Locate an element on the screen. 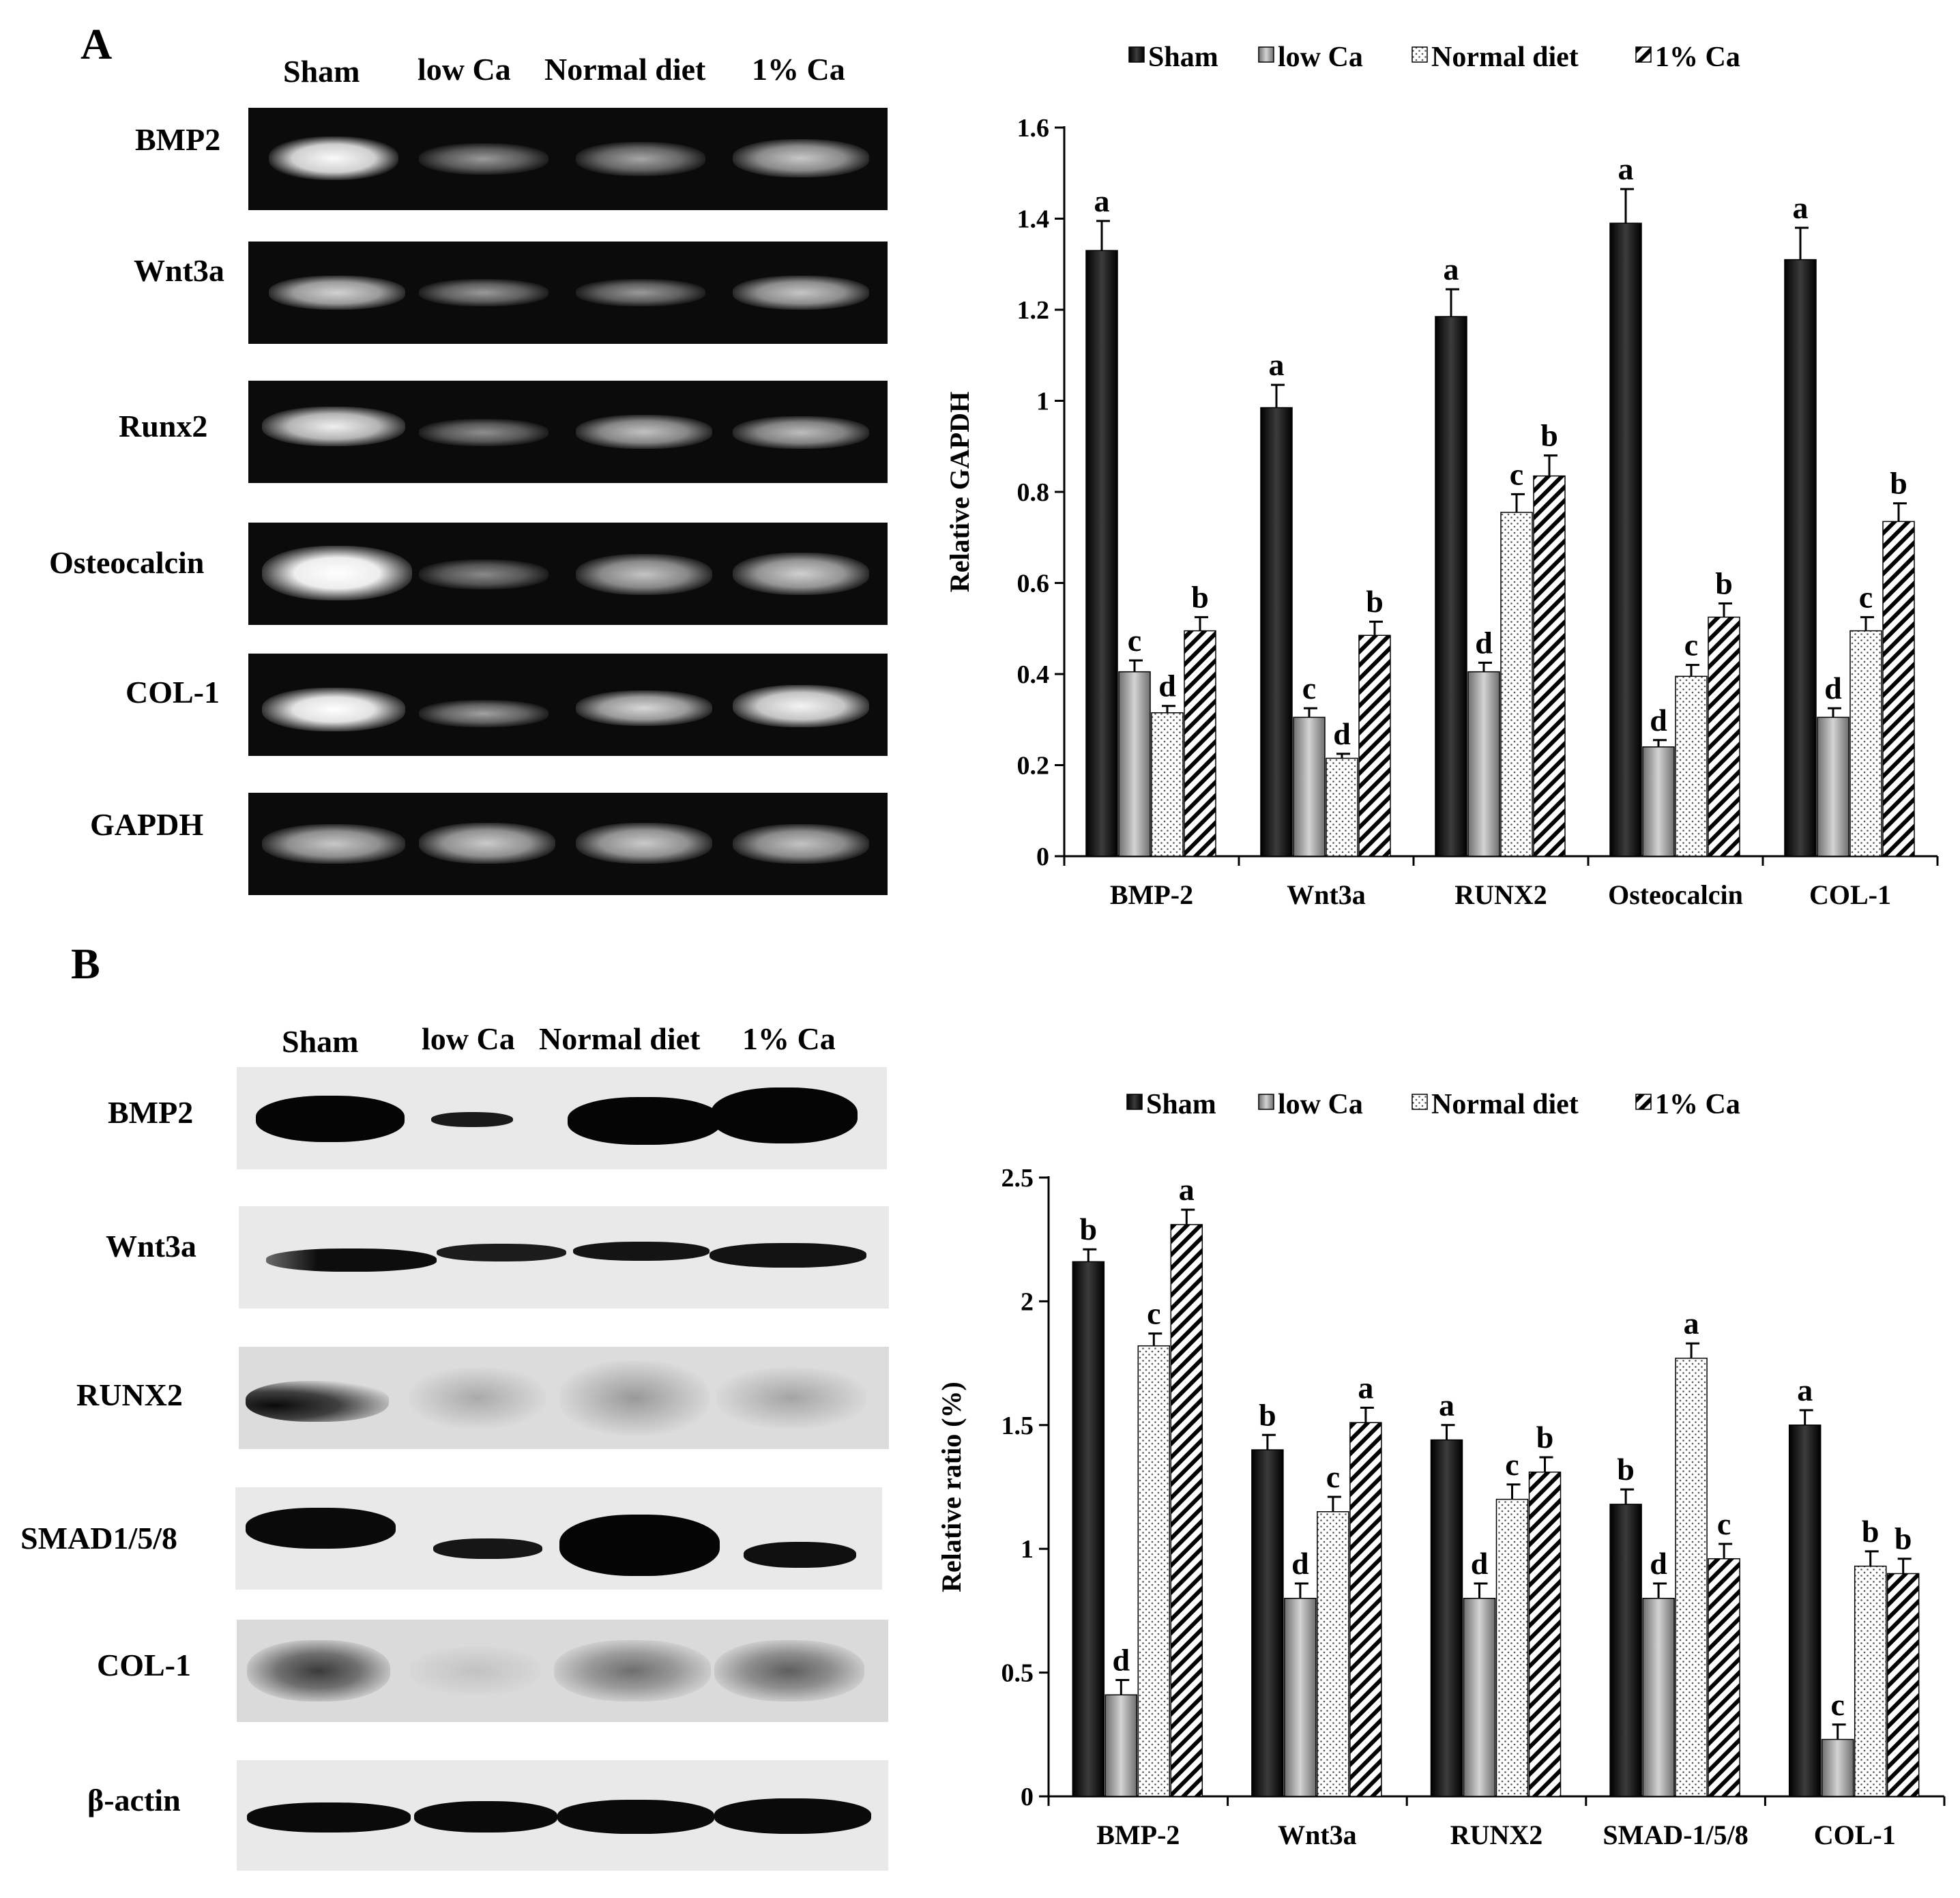 The height and width of the screenshot is (1898, 1960). y-tick-label: 0.4 is located at coordinates (1034, 674).